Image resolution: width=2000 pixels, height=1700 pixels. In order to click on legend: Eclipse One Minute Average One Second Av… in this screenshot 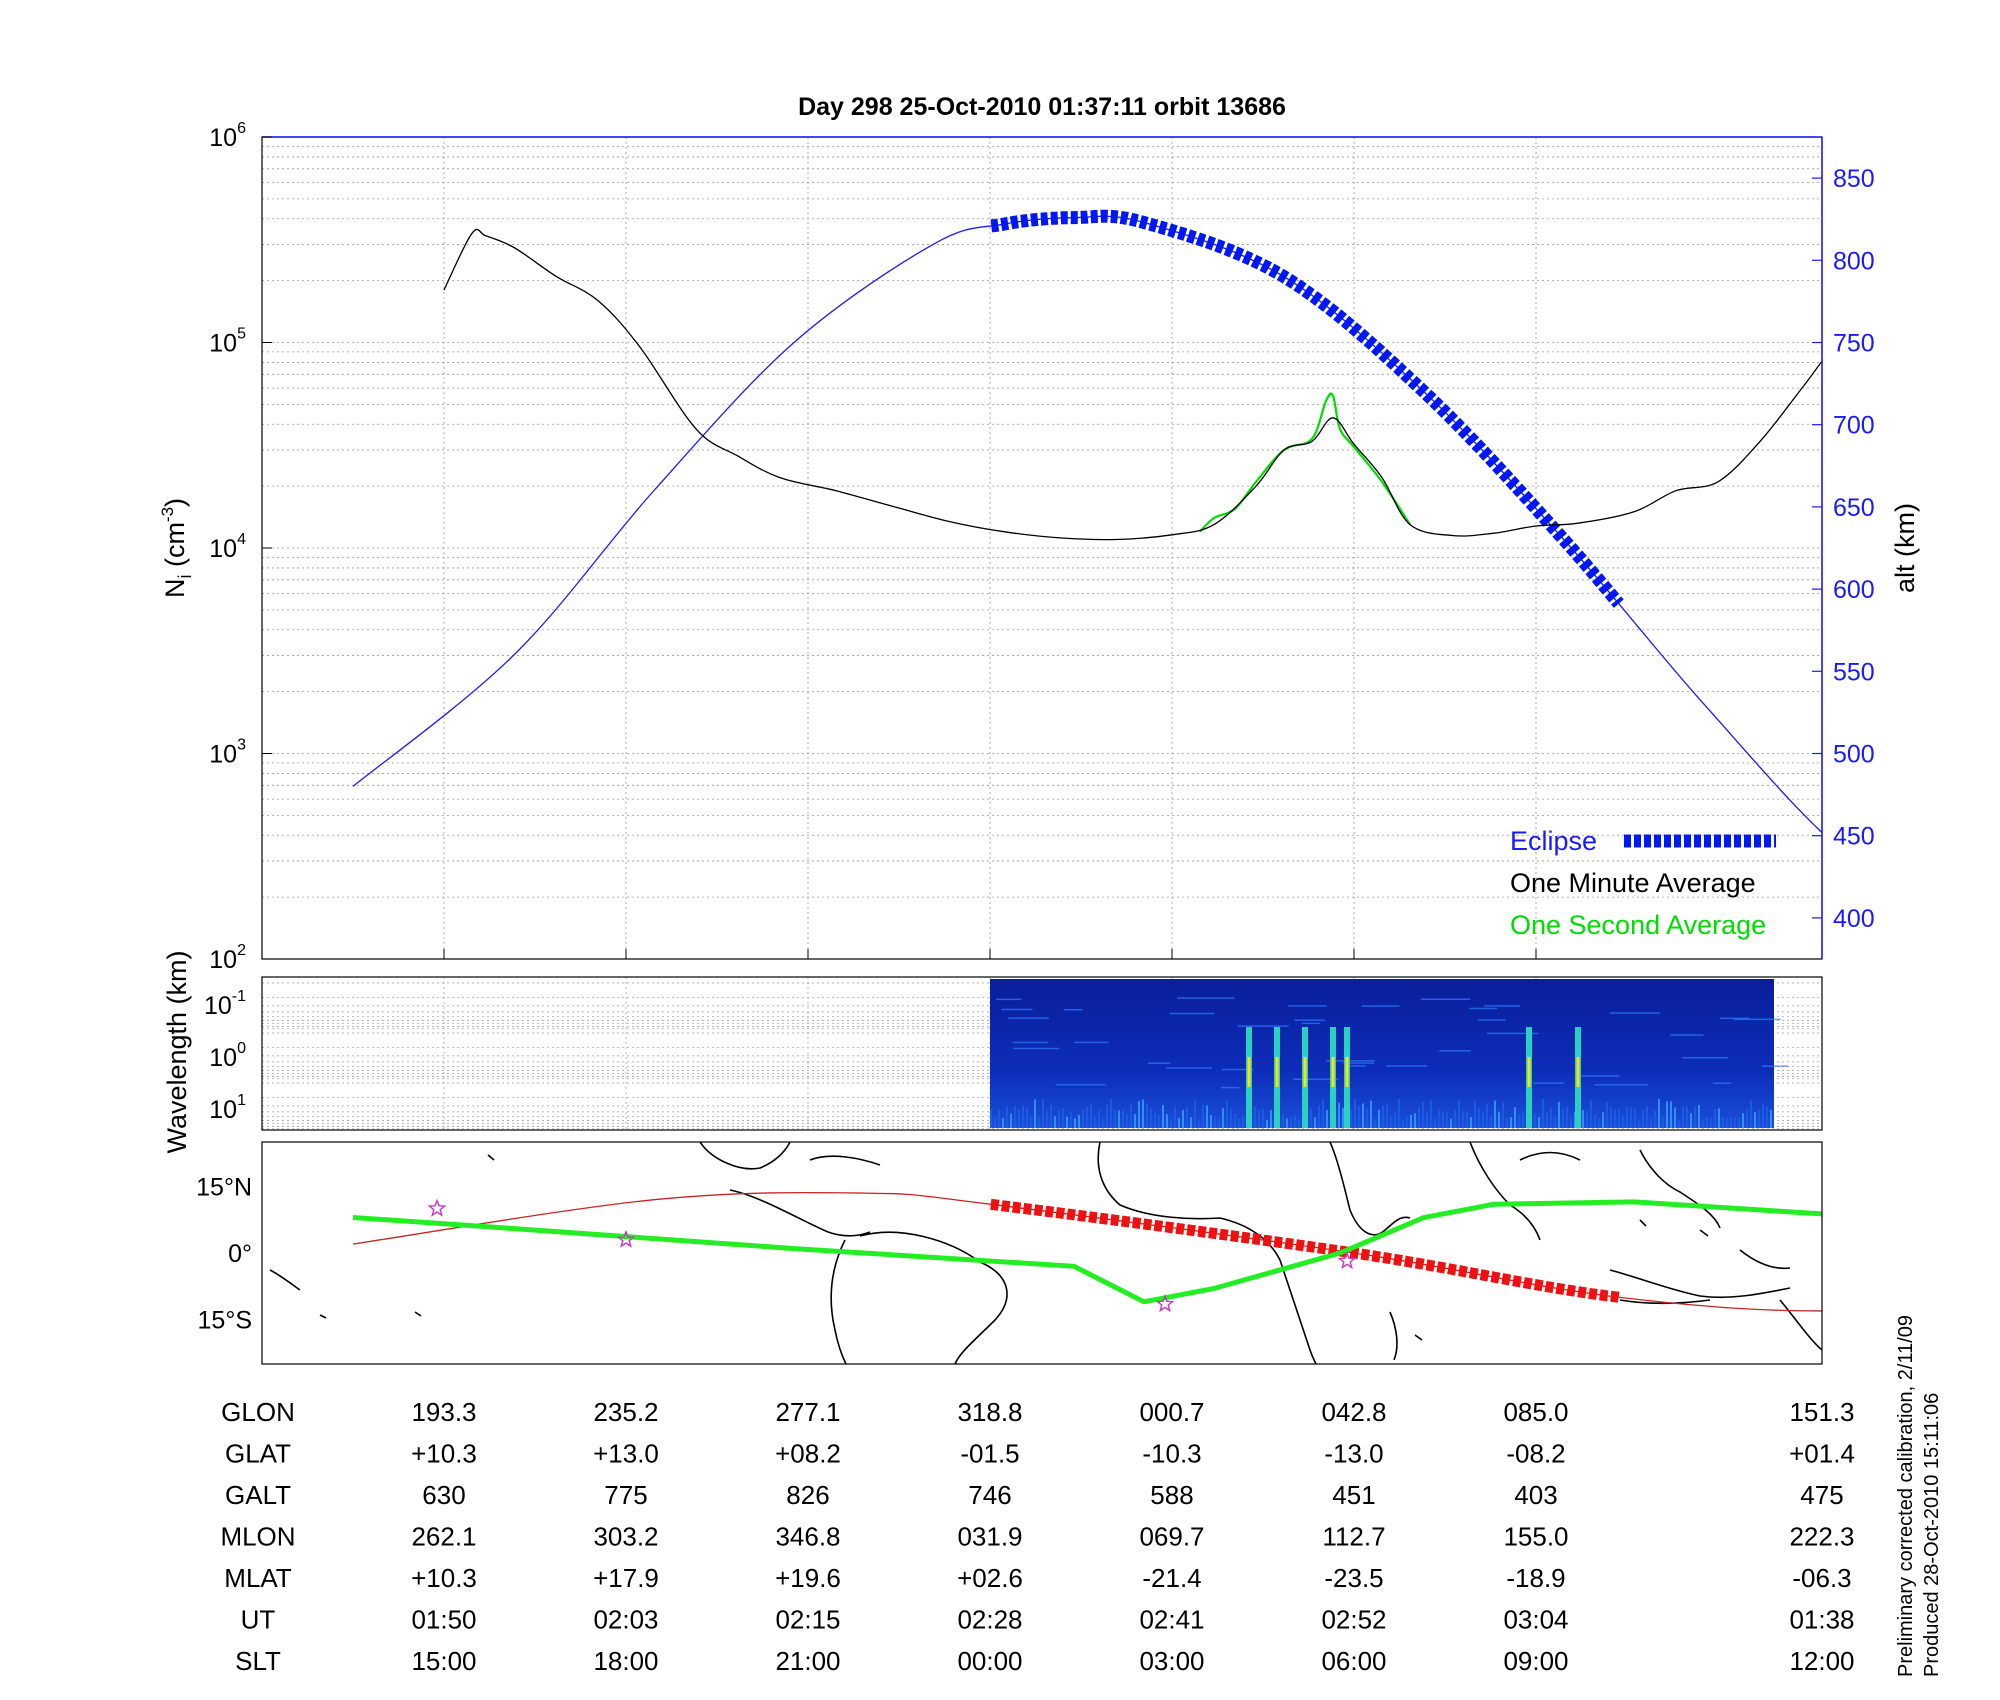, I will do `click(1643, 883)`.